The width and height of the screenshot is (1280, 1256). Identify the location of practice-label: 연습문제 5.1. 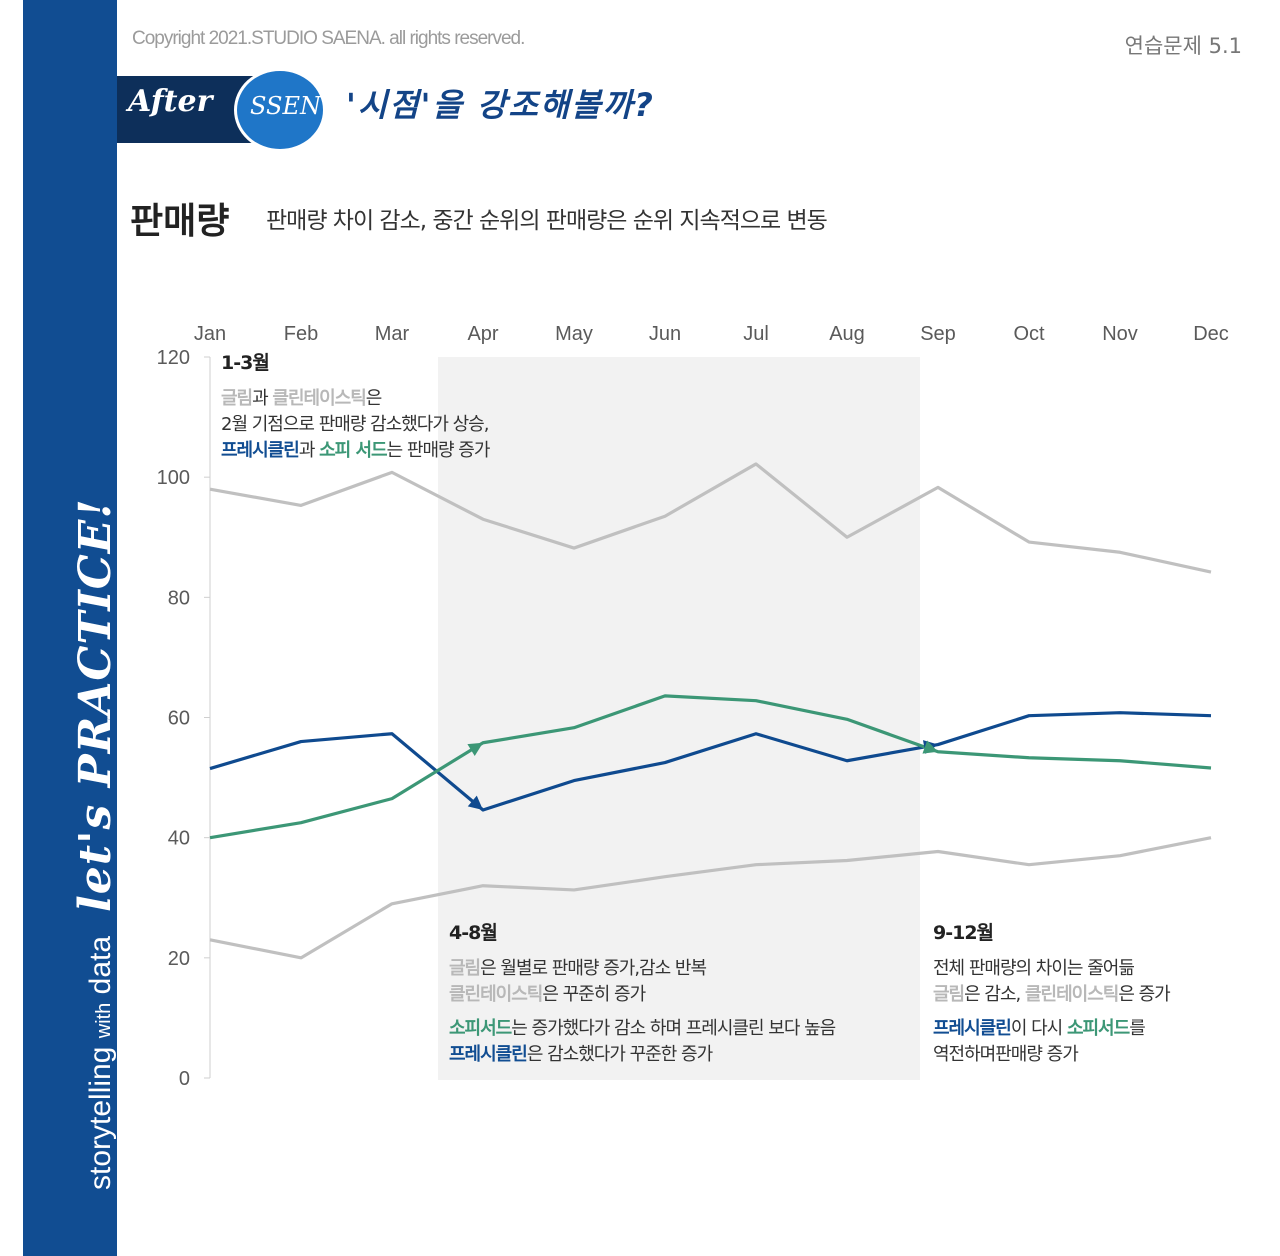
(1183, 46).